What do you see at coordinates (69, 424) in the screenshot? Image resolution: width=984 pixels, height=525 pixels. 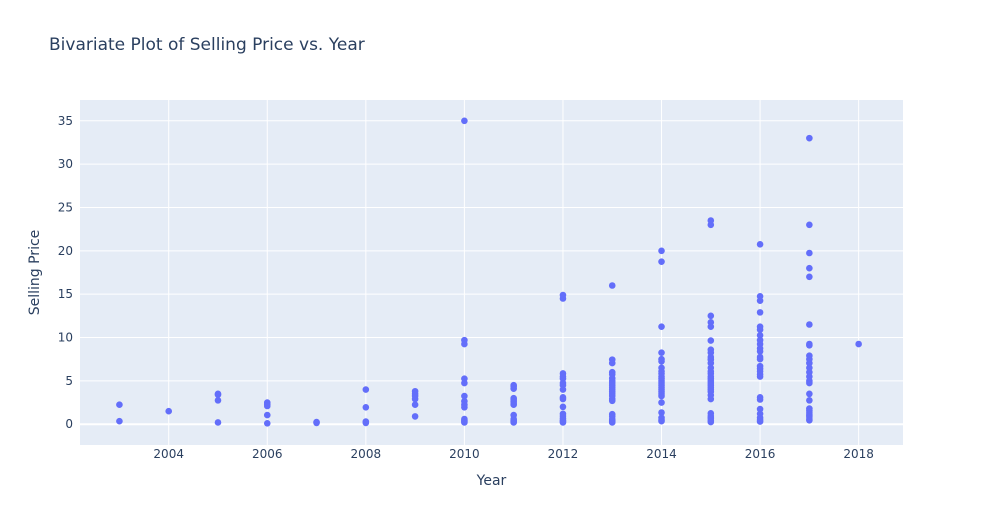 I see `y-tick-label: 0` at bounding box center [69, 424].